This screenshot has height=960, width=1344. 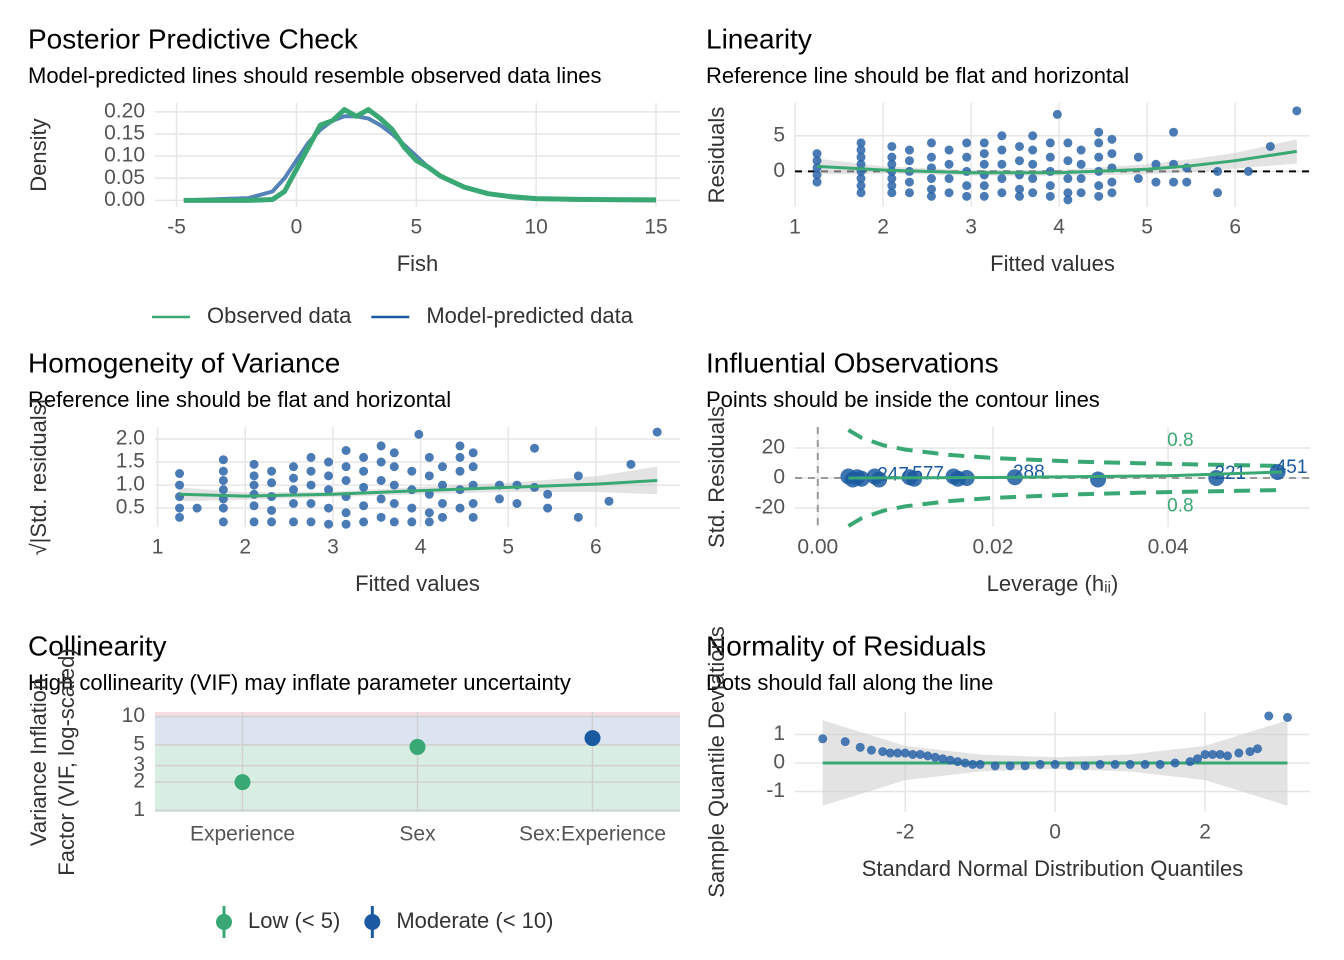 I want to click on y-tick-label: 0.20, so click(x=124, y=110).